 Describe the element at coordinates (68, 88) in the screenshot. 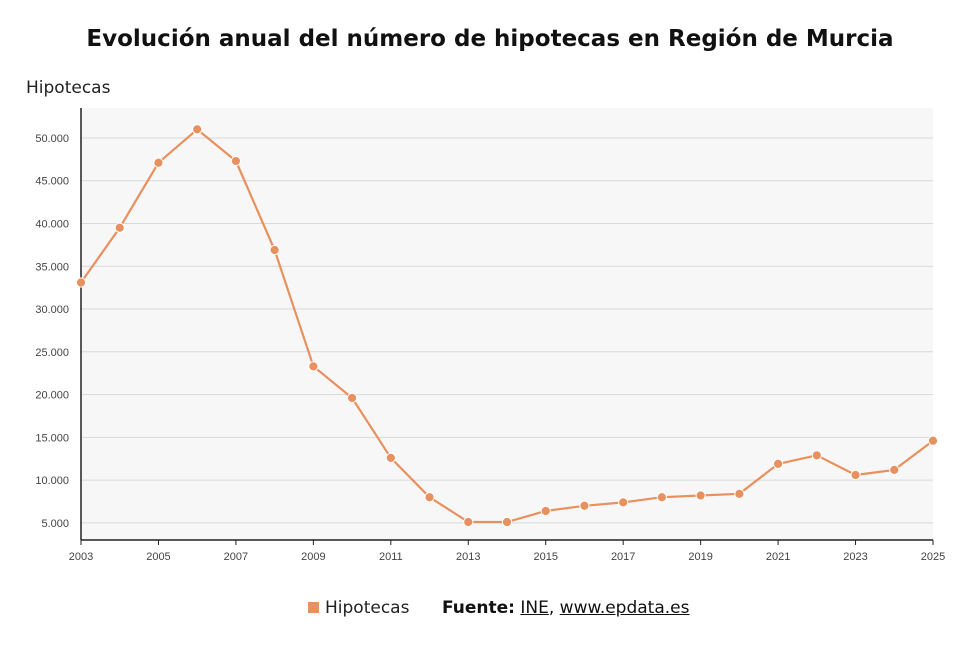

I see `y-axis-label: Hipotecas` at that location.